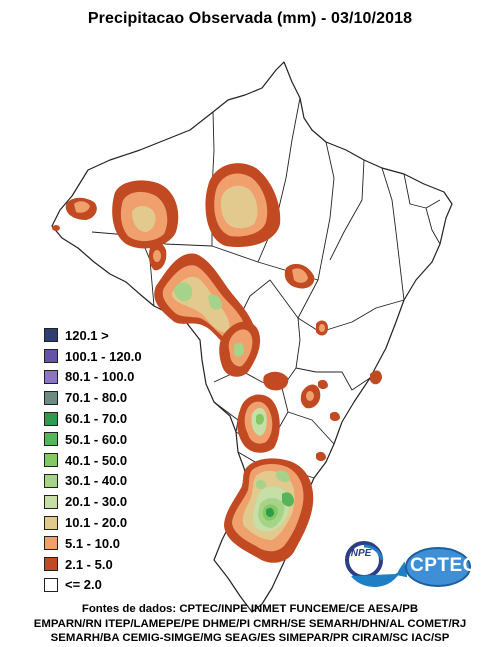 Image resolution: width=500 pixels, height=647 pixels. What do you see at coordinates (269, 510) in the screenshot?
I see `precip-south` at bounding box center [269, 510].